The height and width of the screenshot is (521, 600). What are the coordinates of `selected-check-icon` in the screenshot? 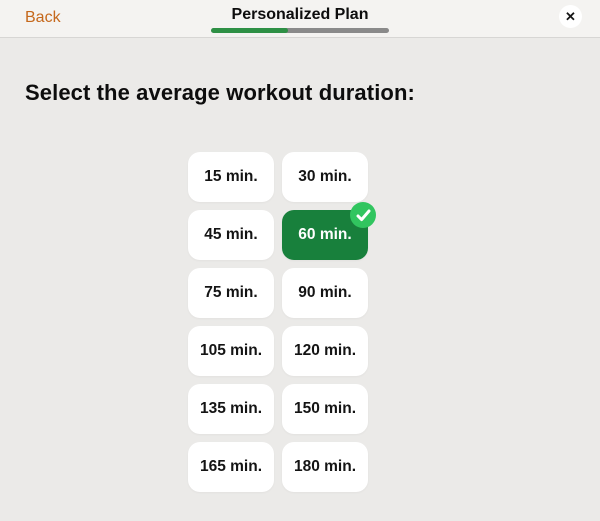 It's located at (363, 215).